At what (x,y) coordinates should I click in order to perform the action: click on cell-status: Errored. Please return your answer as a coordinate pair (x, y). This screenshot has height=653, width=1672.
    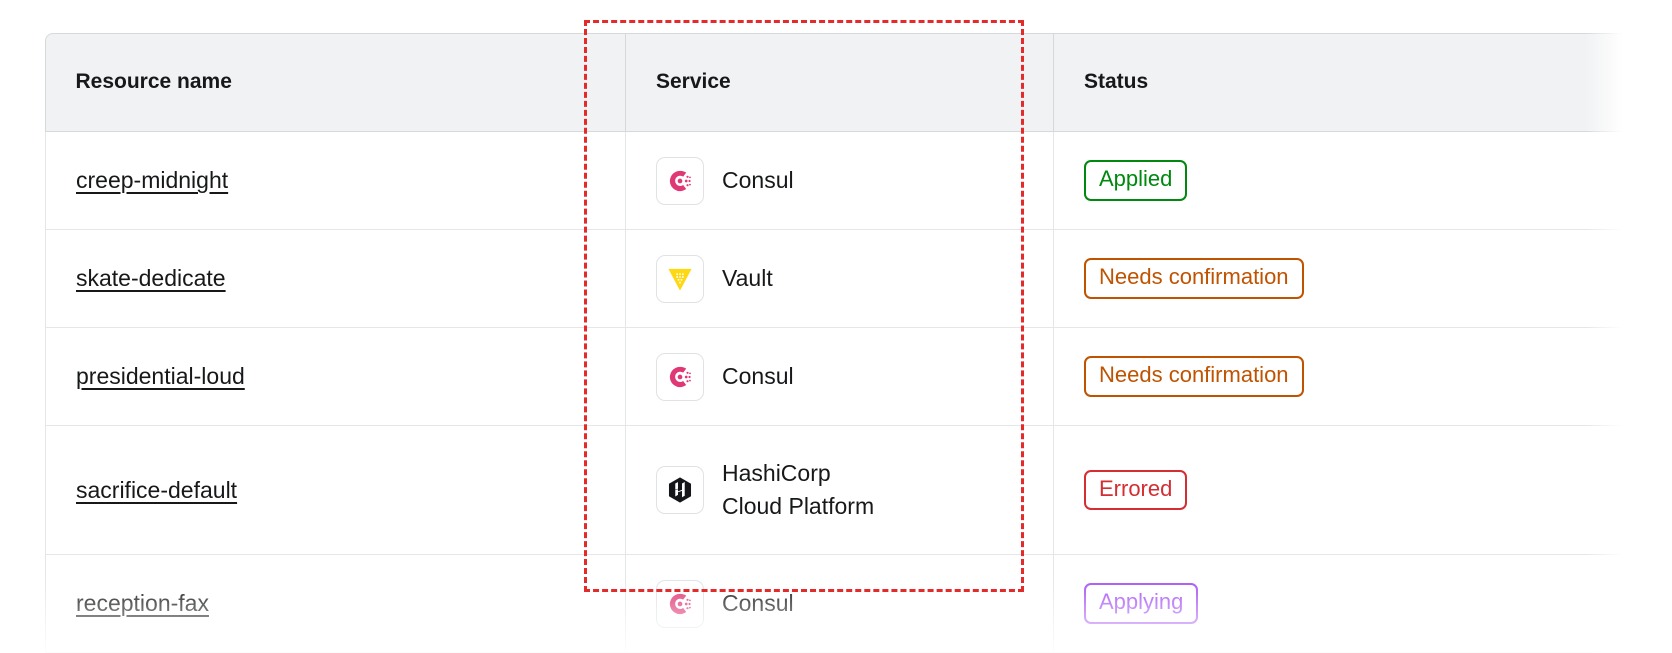
    Looking at the image, I should click on (1338, 490).